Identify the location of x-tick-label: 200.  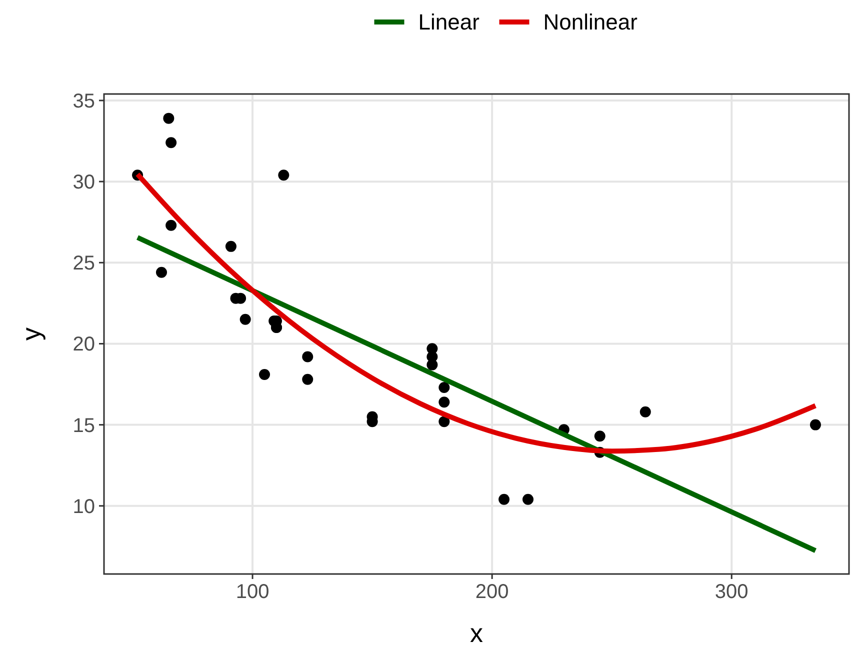
(492, 592).